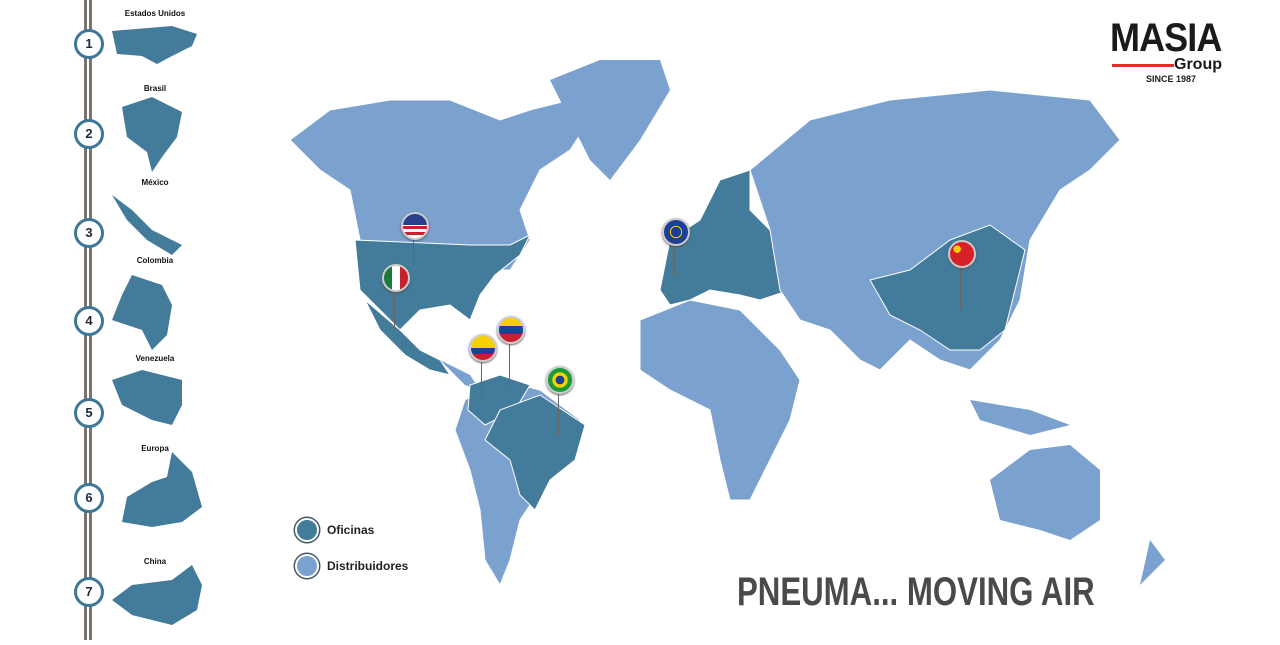 Image resolution: width=1280 pixels, height=645 pixels. I want to click on usa-flag-pin, so click(415, 226).